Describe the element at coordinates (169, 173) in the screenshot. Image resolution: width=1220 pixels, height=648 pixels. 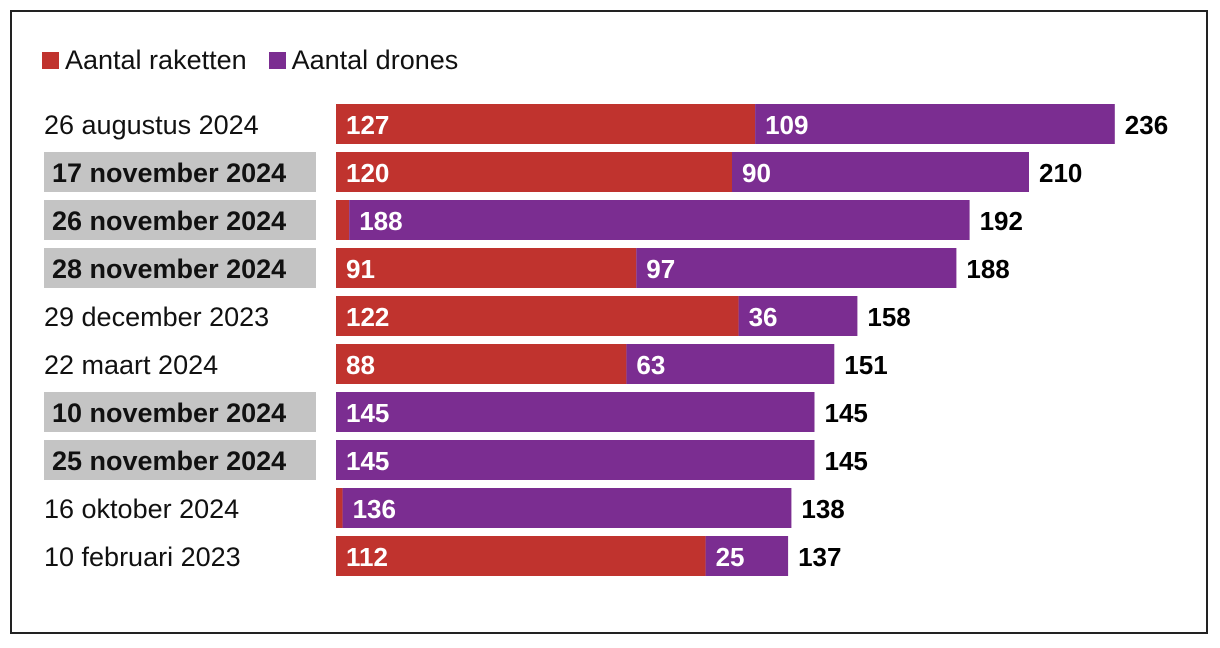
I see `row-label: 17 november 2024` at that location.